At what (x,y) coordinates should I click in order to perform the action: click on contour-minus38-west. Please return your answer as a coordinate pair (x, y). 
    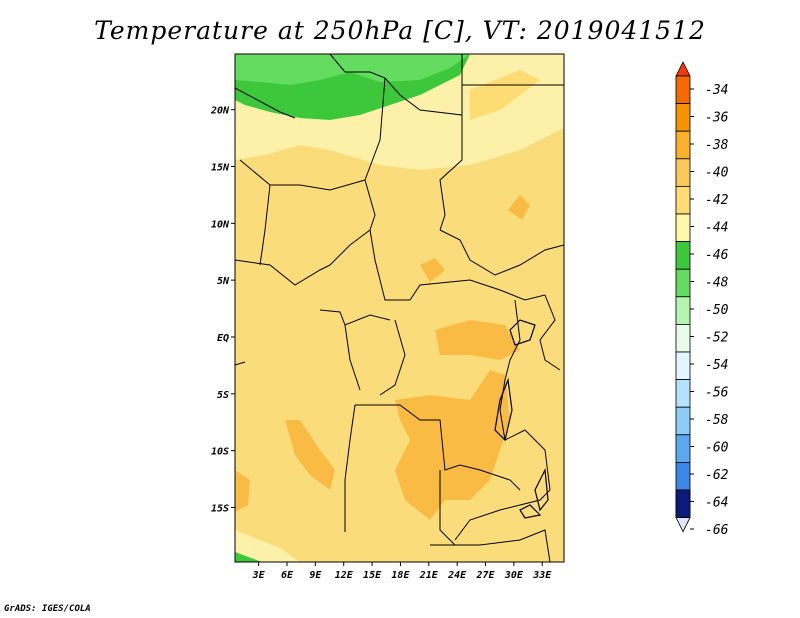
    Looking at the image, I should click on (310, 455).